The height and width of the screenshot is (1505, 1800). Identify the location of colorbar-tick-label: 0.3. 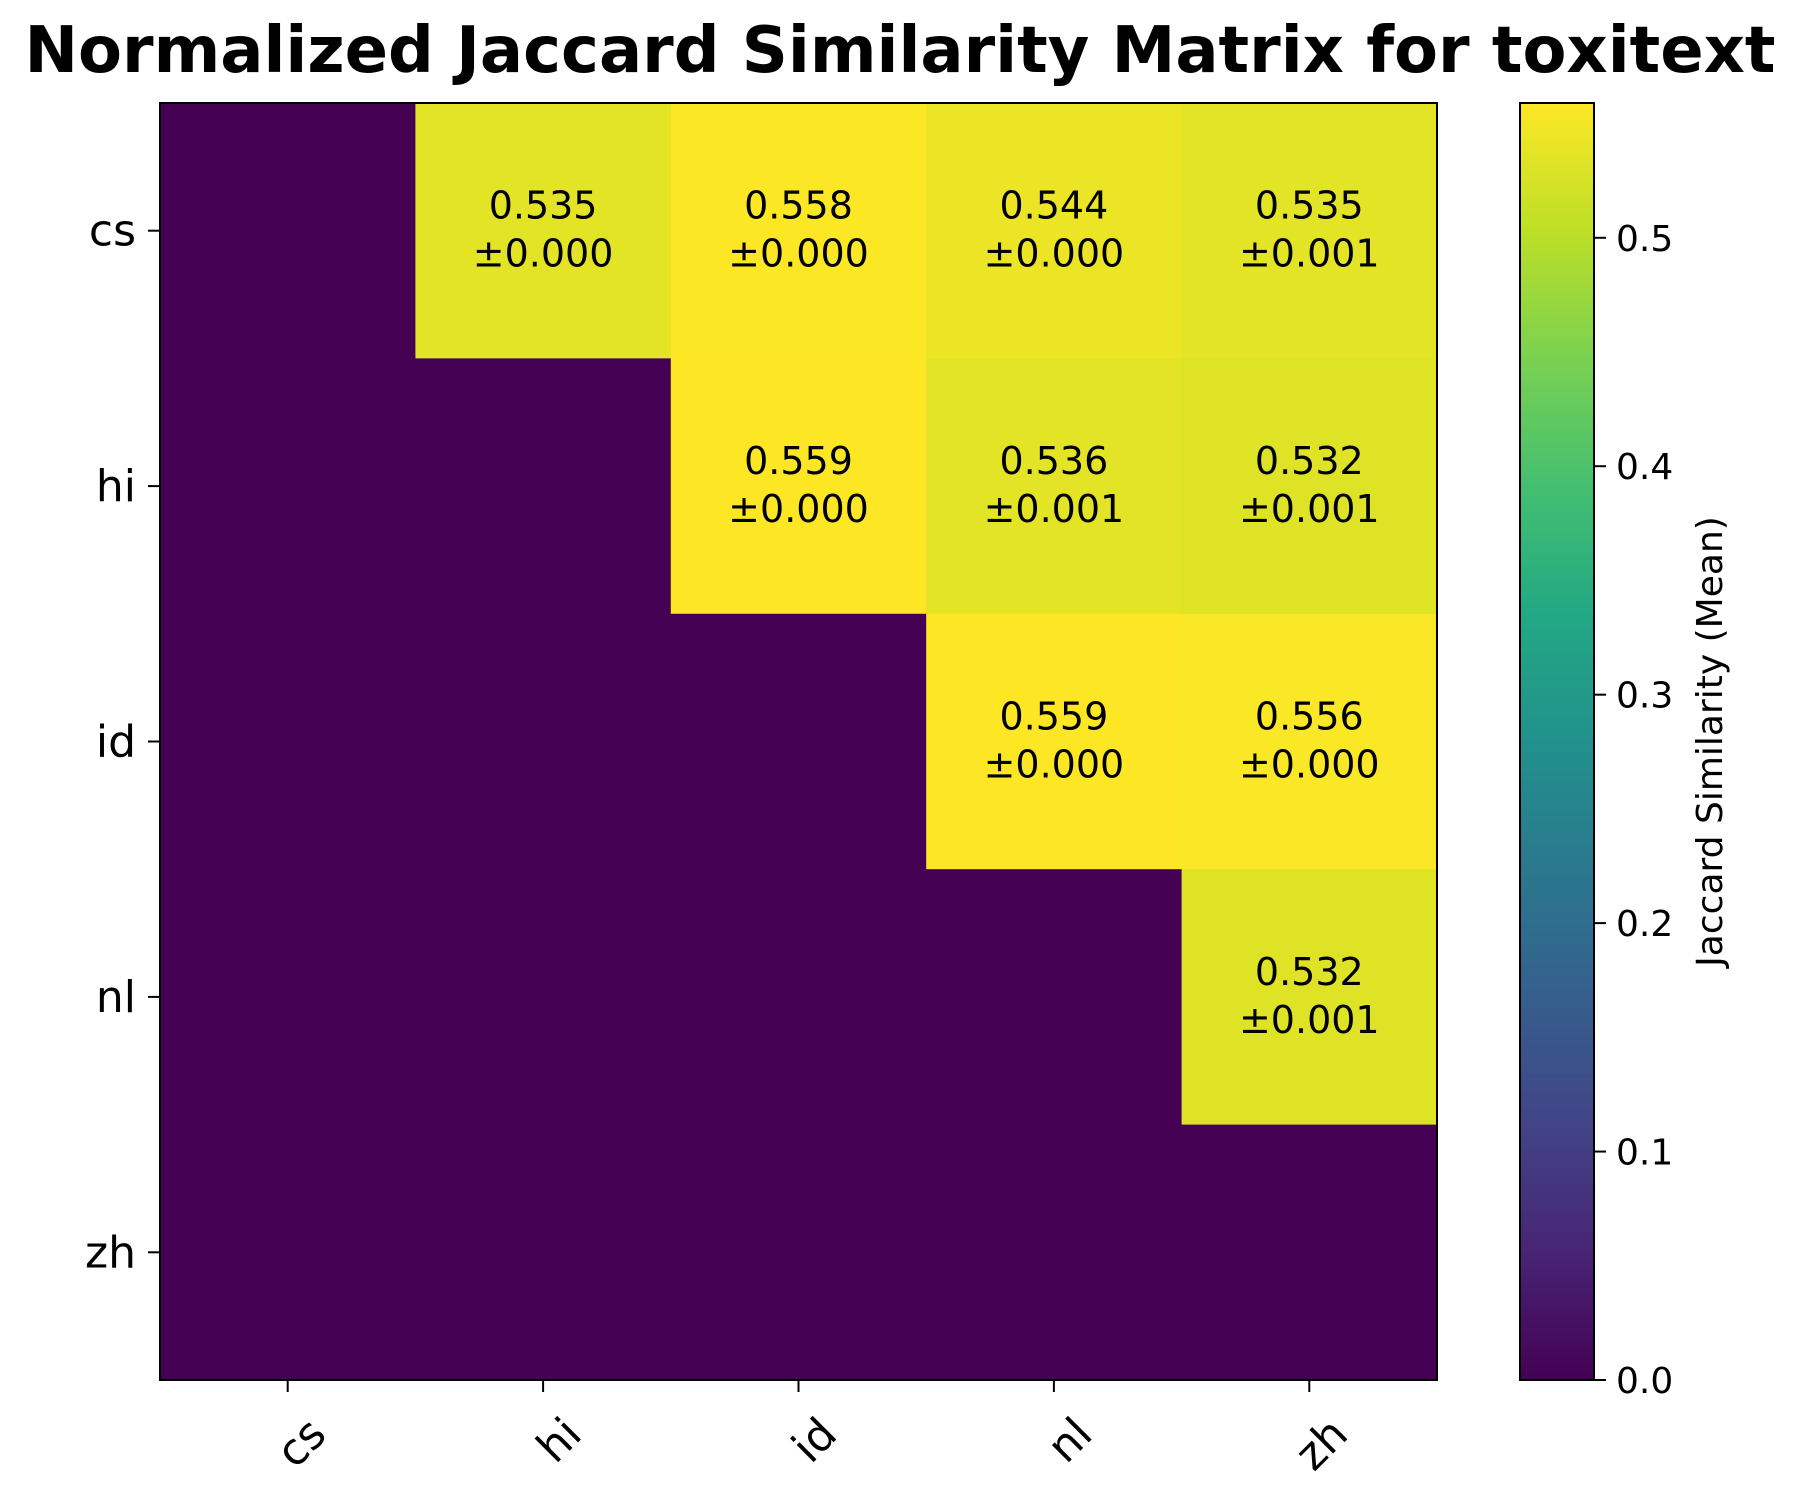
(1644, 696).